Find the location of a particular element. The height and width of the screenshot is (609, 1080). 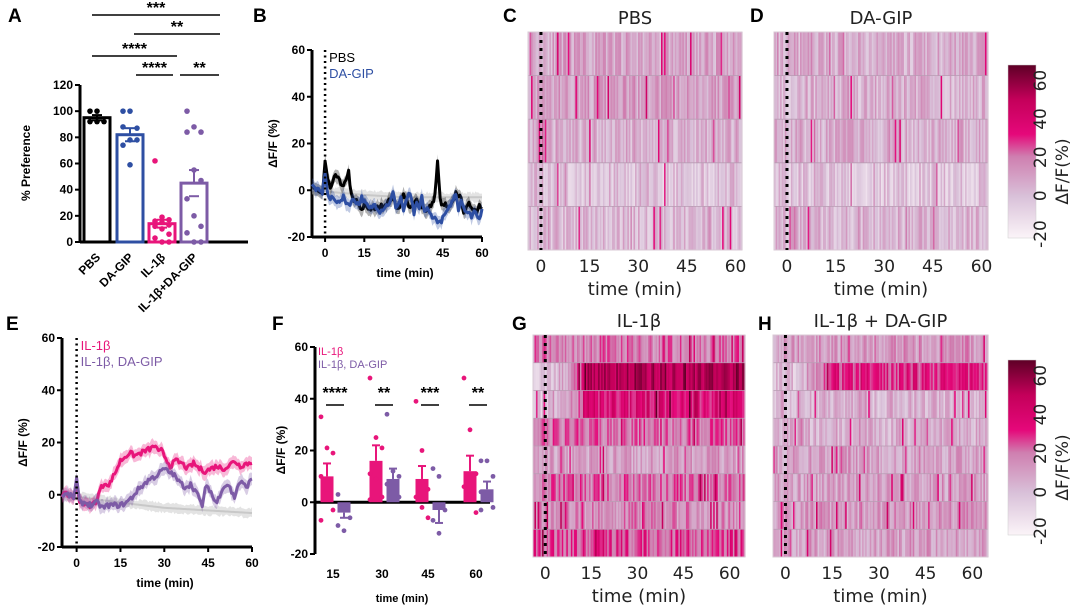

x-tick-label: 0 is located at coordinates (541, 267).